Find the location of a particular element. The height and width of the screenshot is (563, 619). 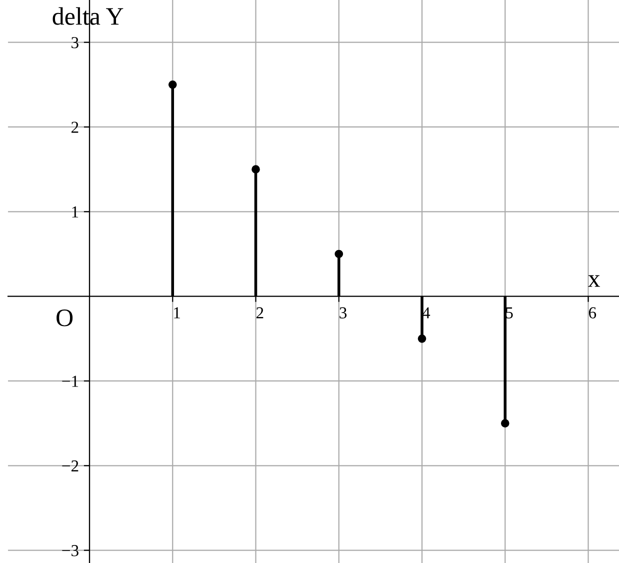

x-tick-label: 3 is located at coordinates (343, 312).